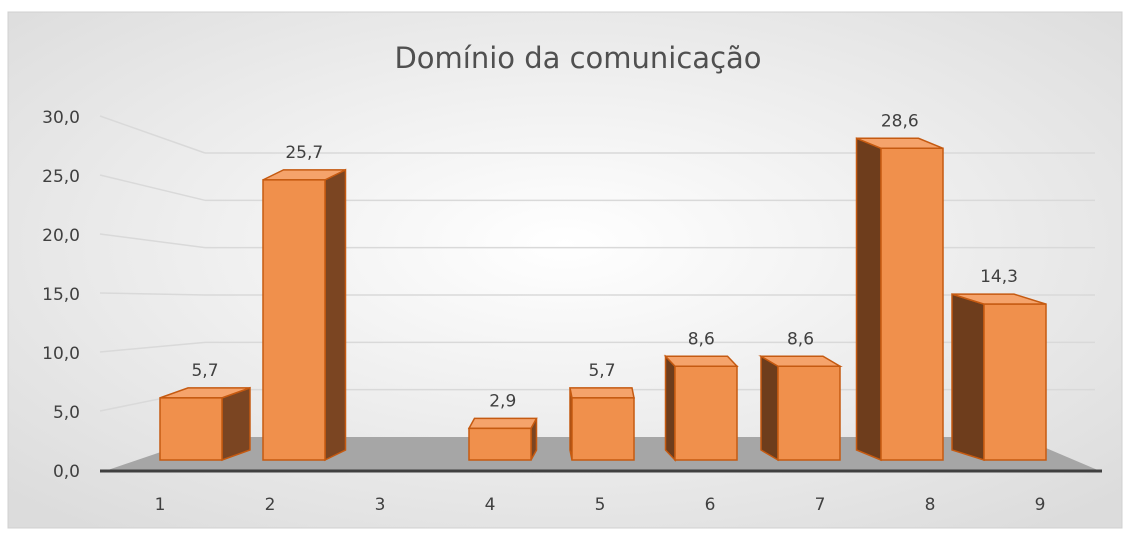  Describe the element at coordinates (66, 472) in the screenshot. I see `y-tick-label: 0,0` at that location.